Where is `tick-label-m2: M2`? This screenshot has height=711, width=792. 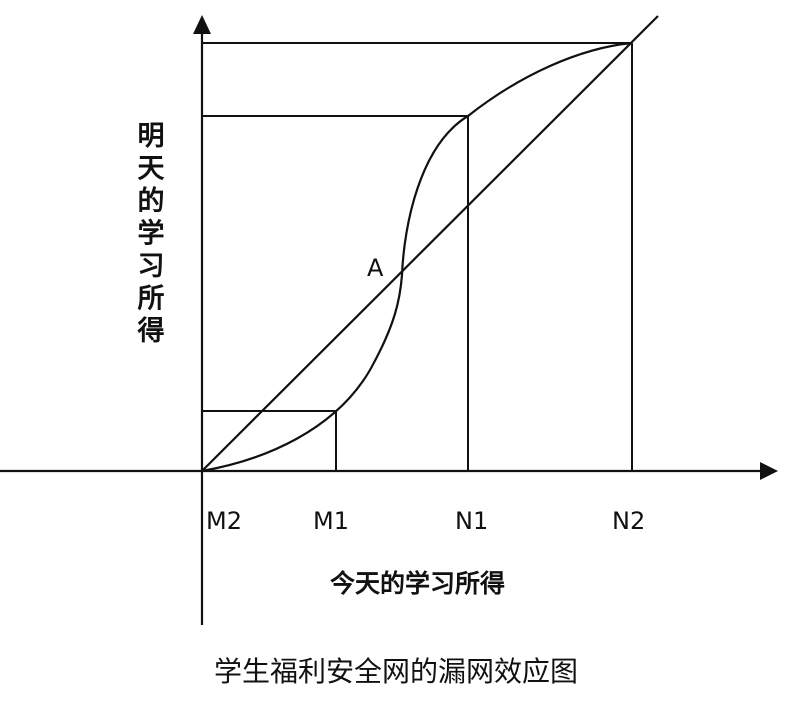
tick-label-m2: M2 is located at coordinates (224, 521).